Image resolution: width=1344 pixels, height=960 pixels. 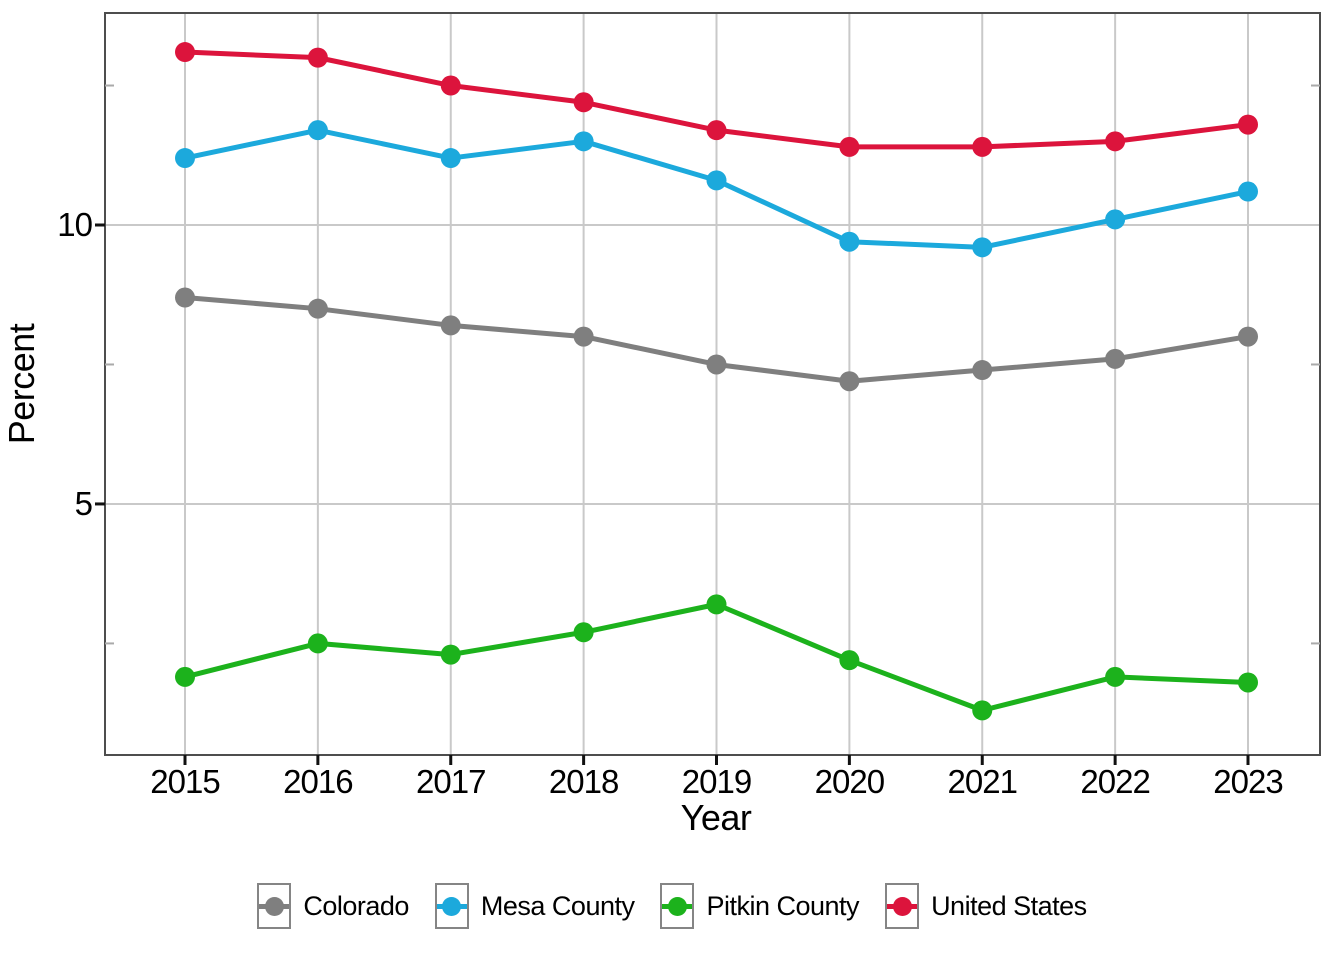 I want to click on legend-item-united-states: United States, so click(x=986, y=906).